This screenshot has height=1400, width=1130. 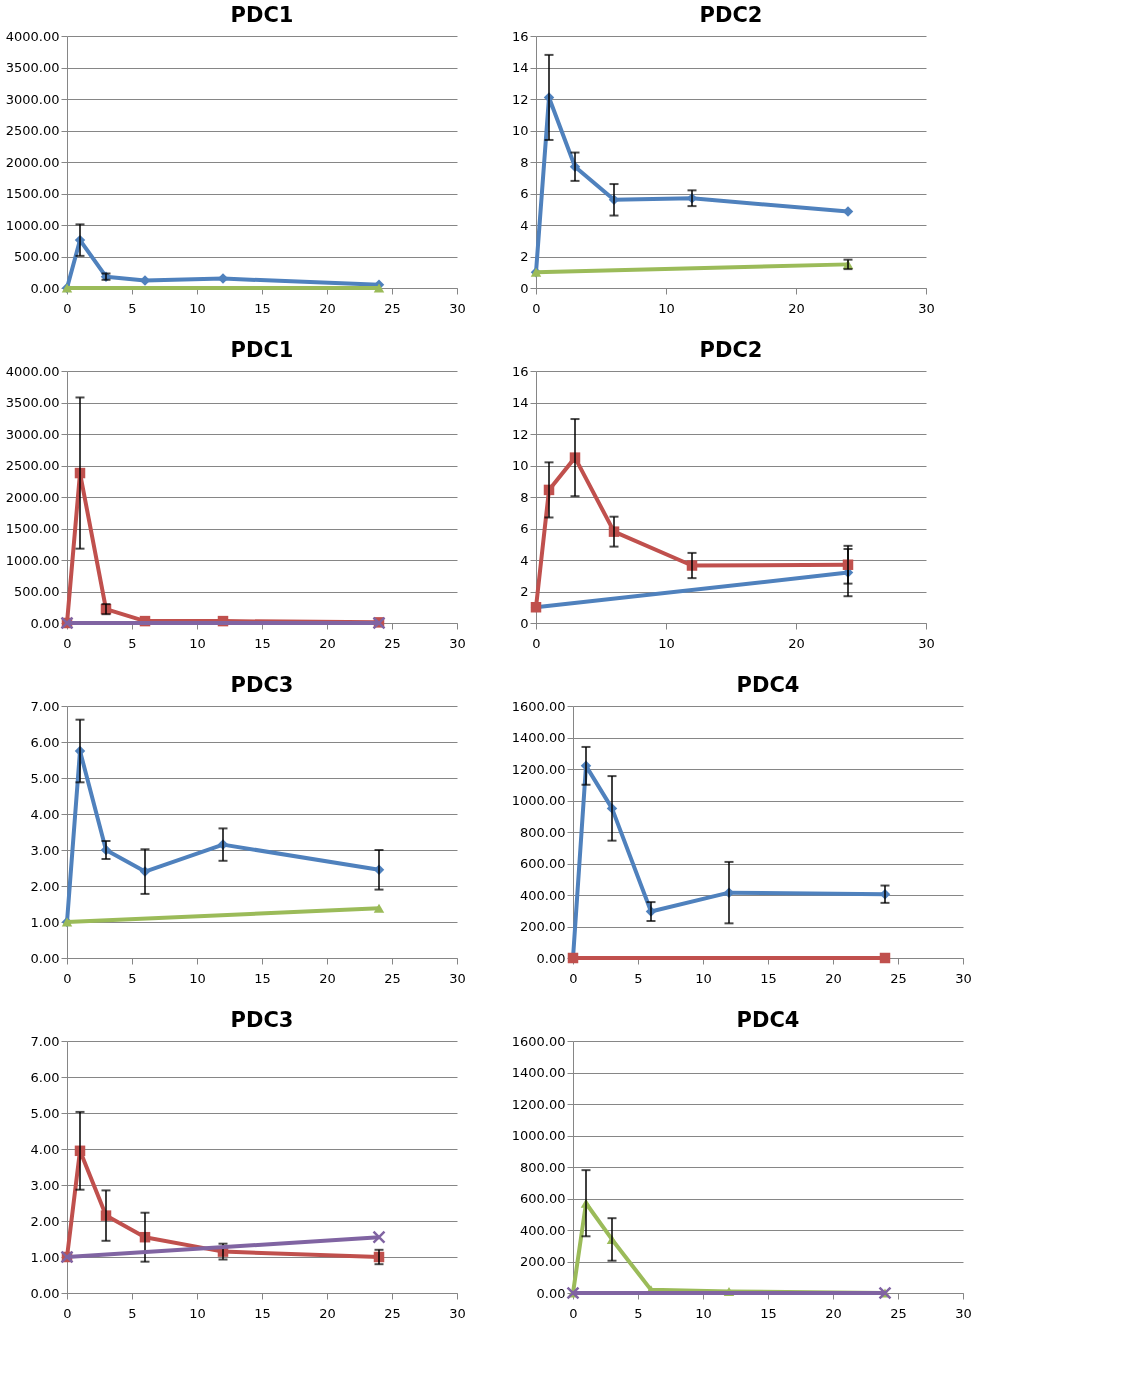 I want to click on y-tick-label: 2.00, so click(x=45, y=886).